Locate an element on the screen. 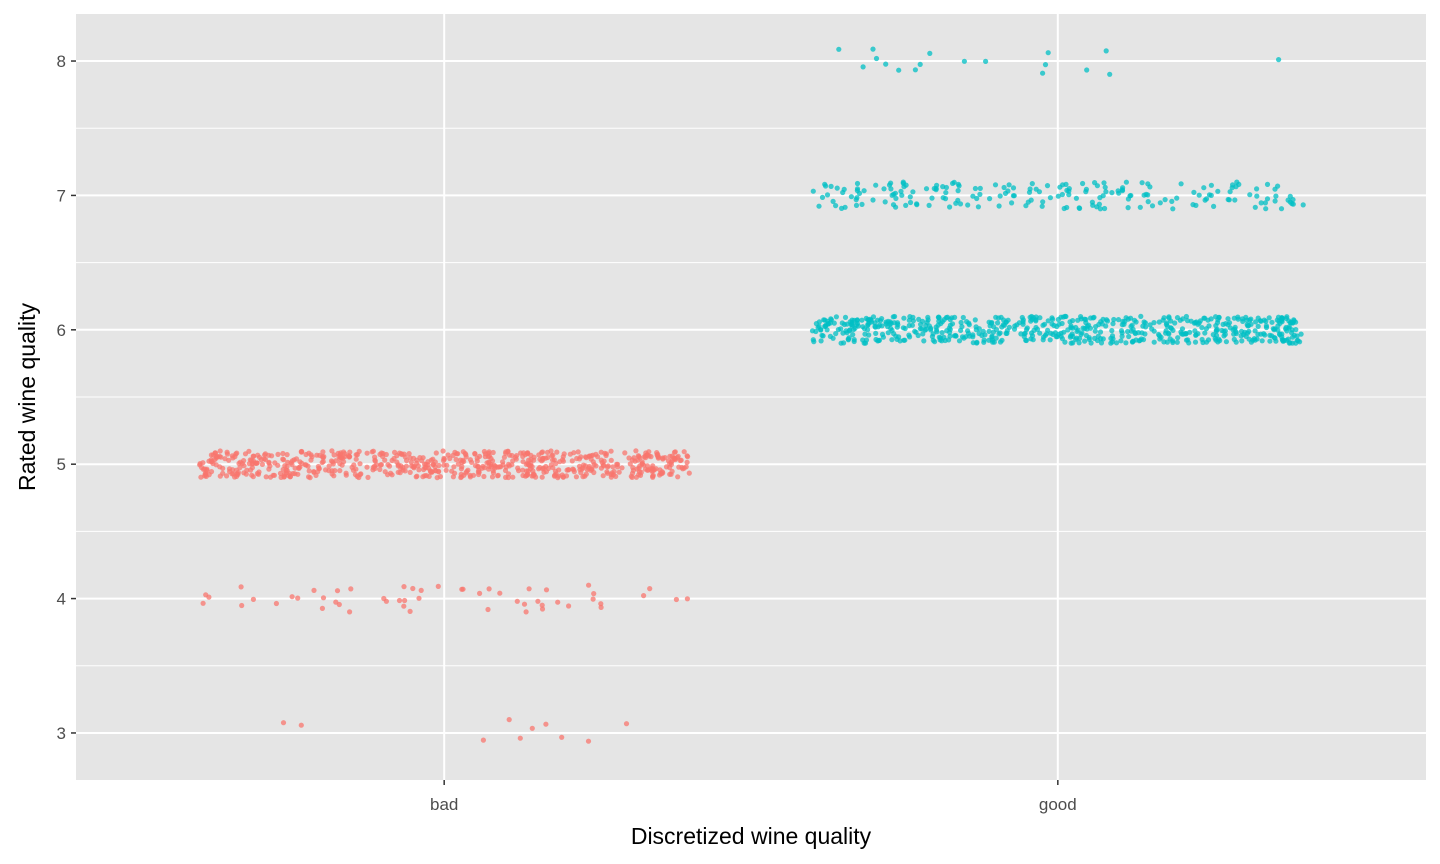 The height and width of the screenshot is (864, 1440). x-tick-label: good is located at coordinates (1058, 804).